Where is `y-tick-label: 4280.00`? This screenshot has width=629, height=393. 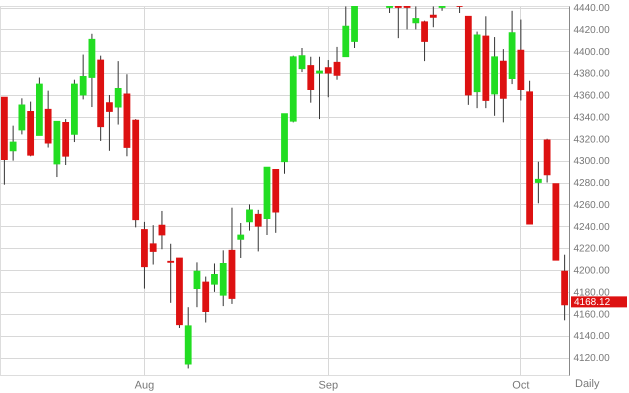 y-tick-label: 4280.00 is located at coordinates (592, 184).